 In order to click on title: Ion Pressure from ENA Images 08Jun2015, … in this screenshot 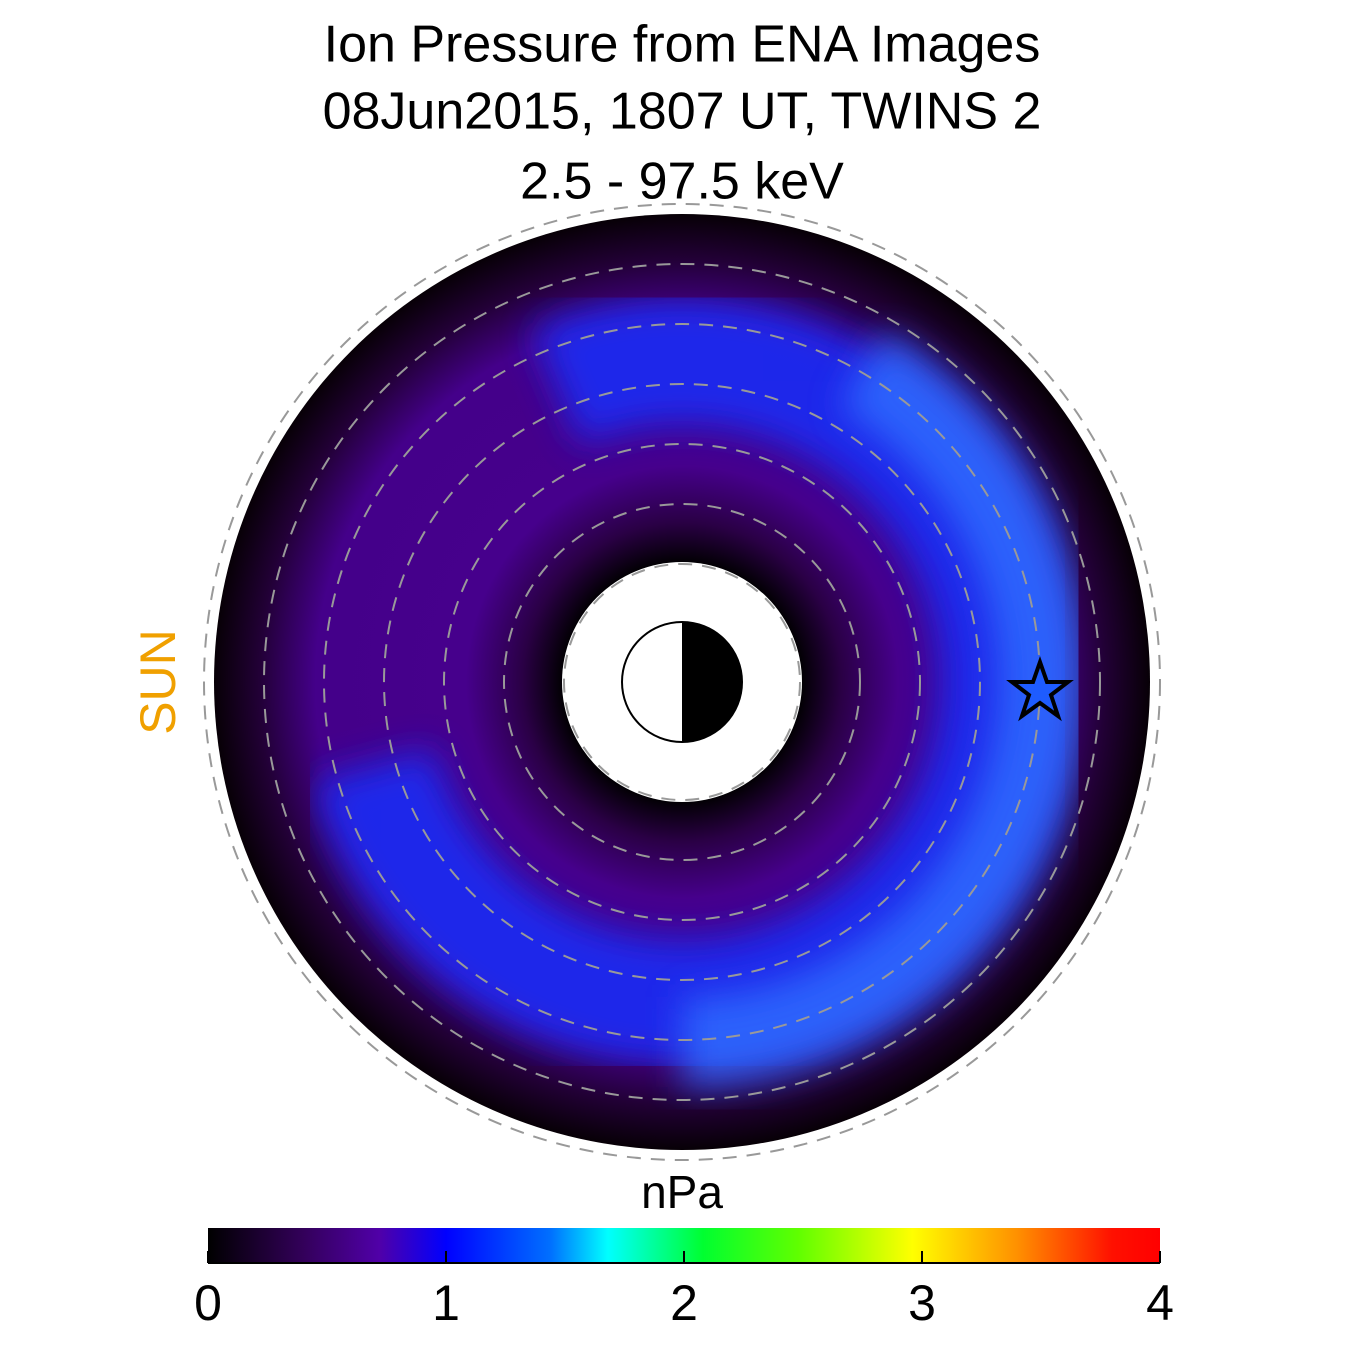, I will do `click(682, 113)`.